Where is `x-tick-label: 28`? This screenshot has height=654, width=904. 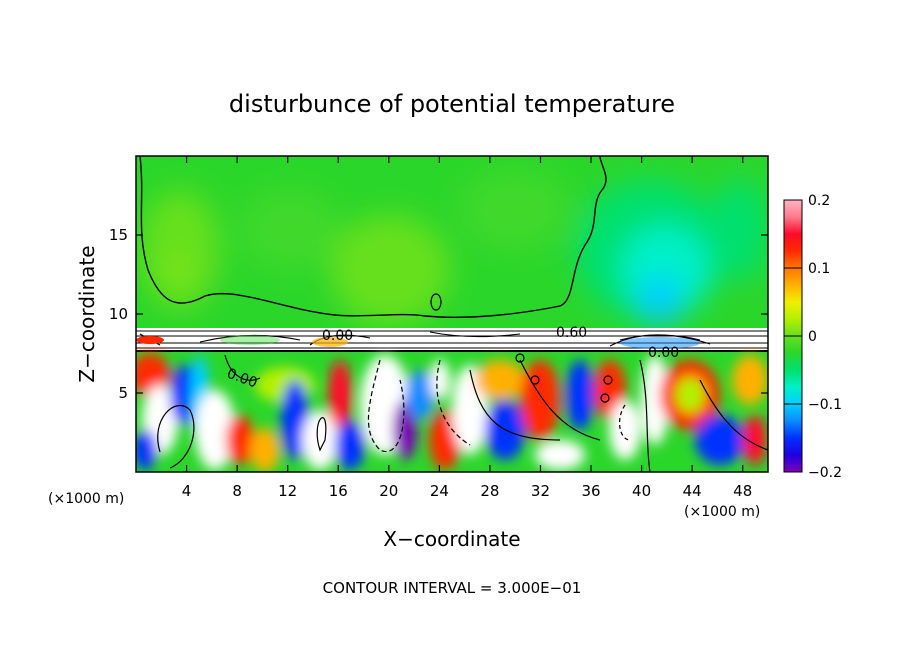 x-tick-label: 28 is located at coordinates (489, 491).